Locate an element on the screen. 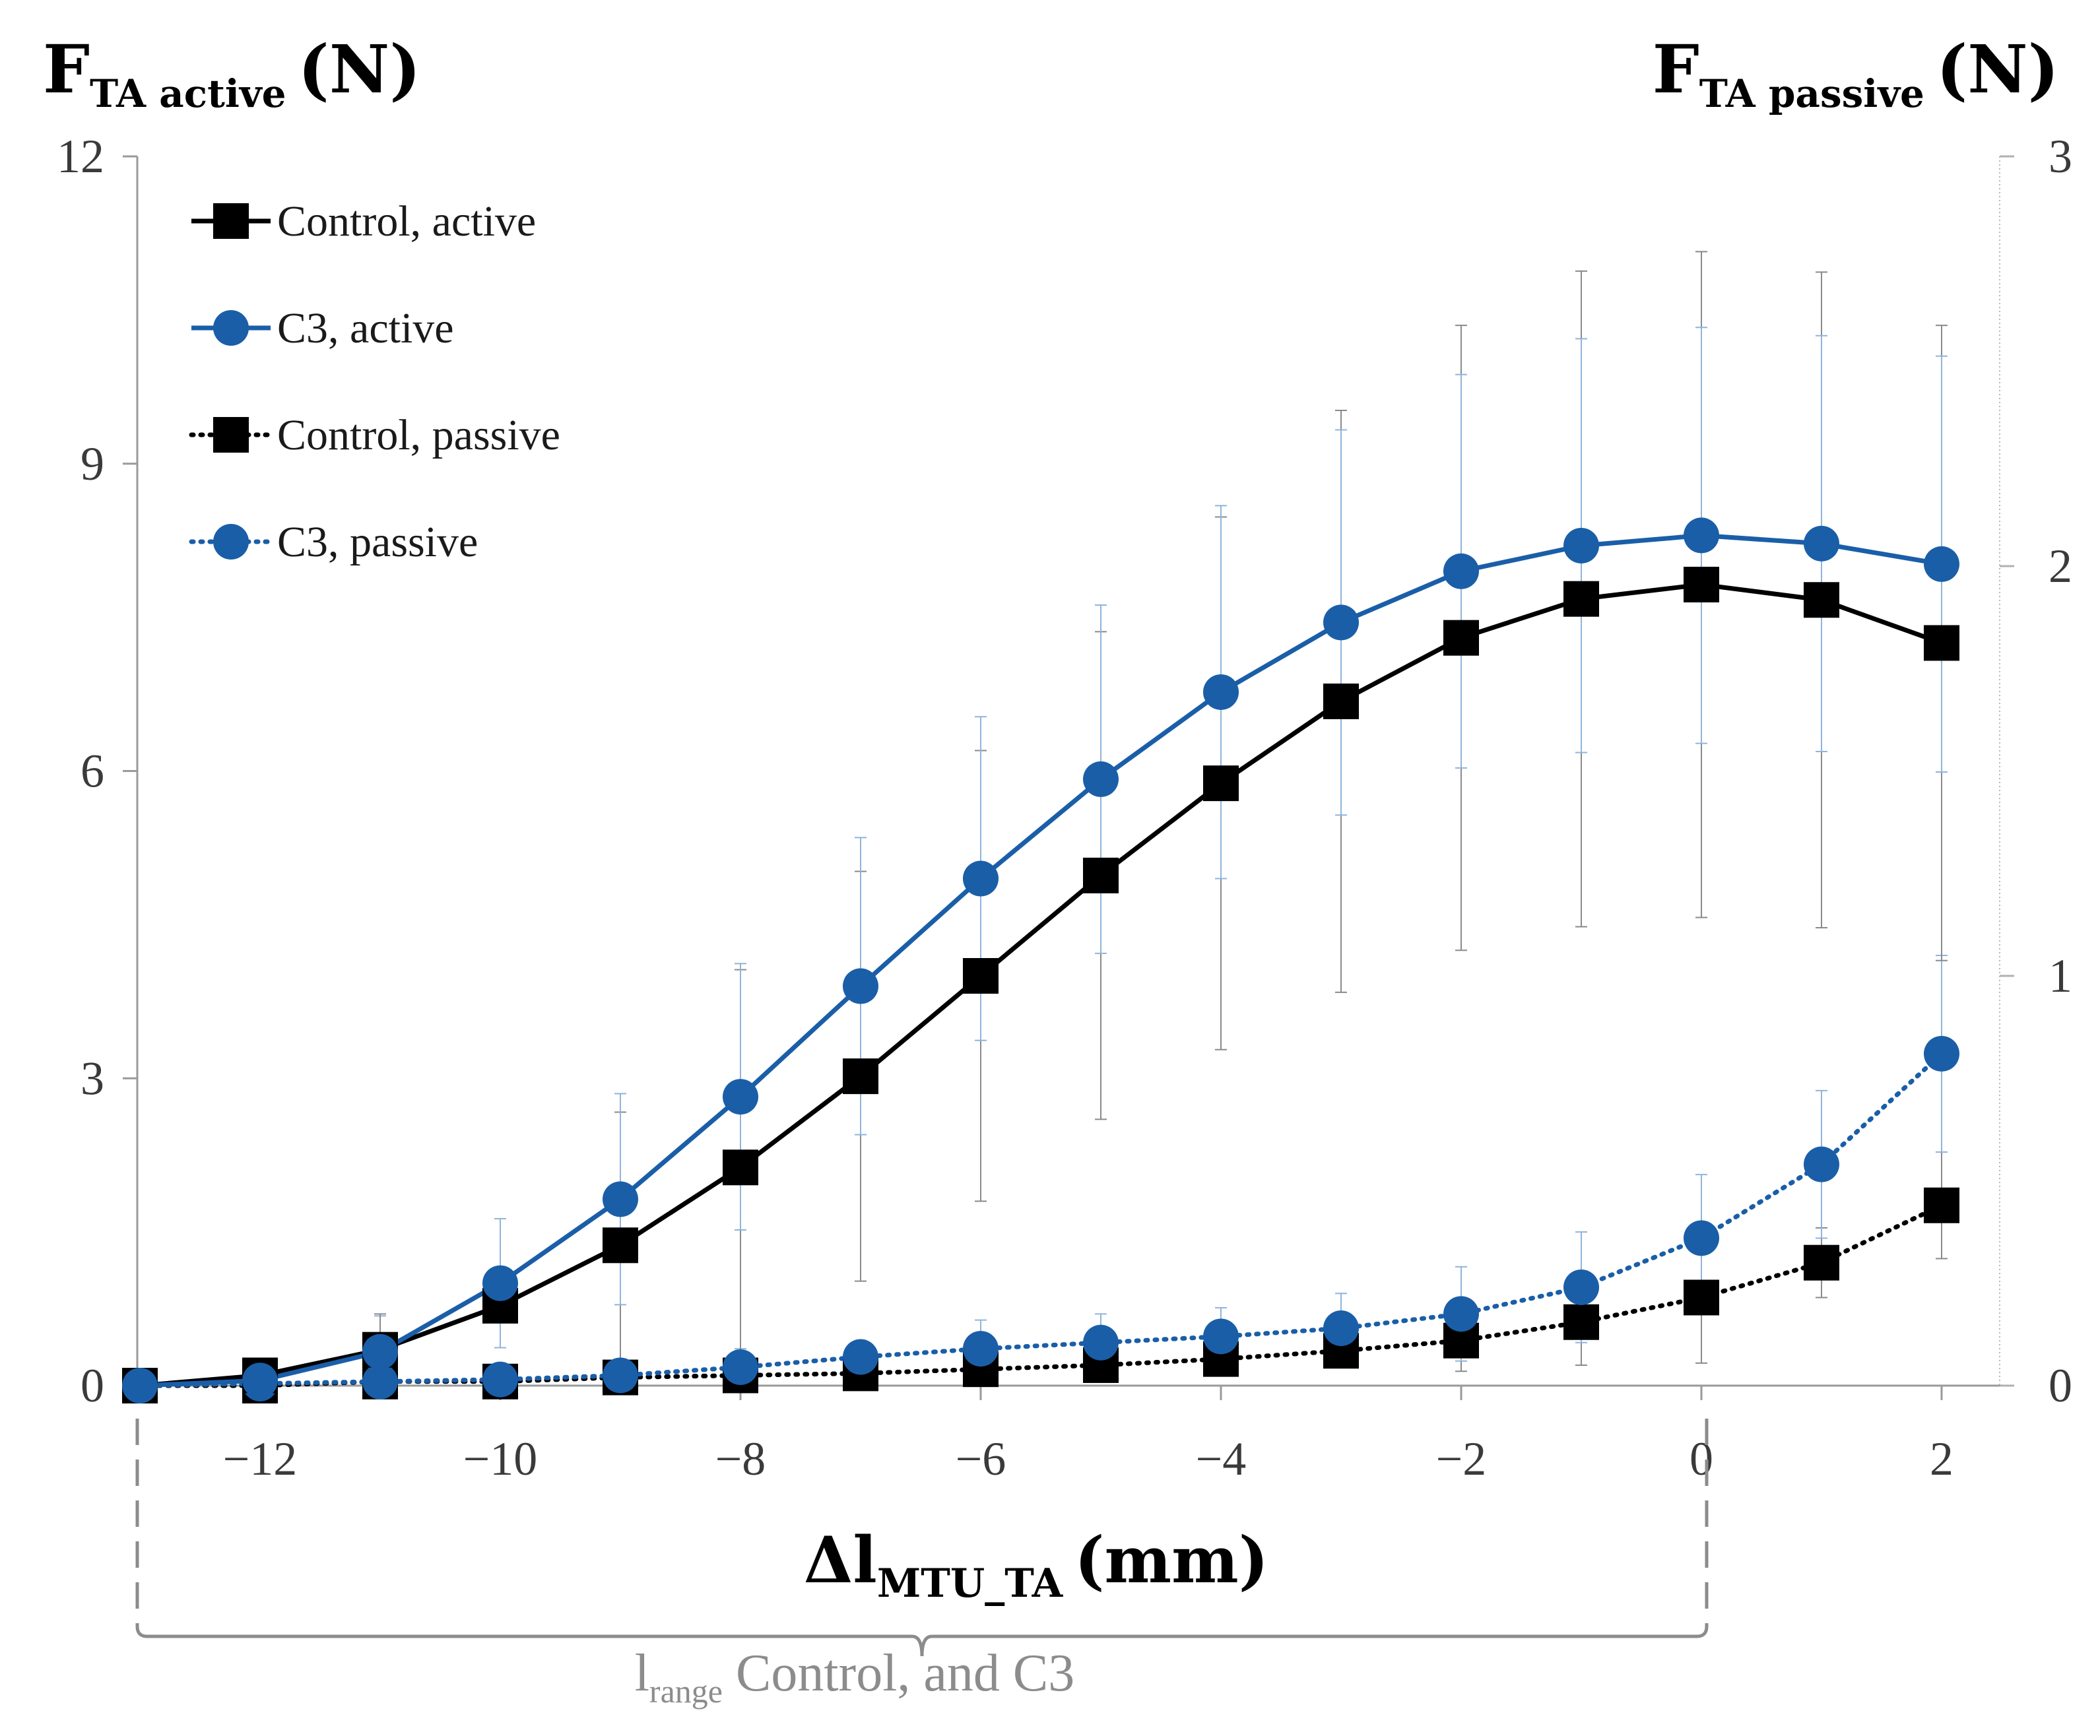  left-axis-ticks: 0 3 6 9 12 is located at coordinates (97, 771).